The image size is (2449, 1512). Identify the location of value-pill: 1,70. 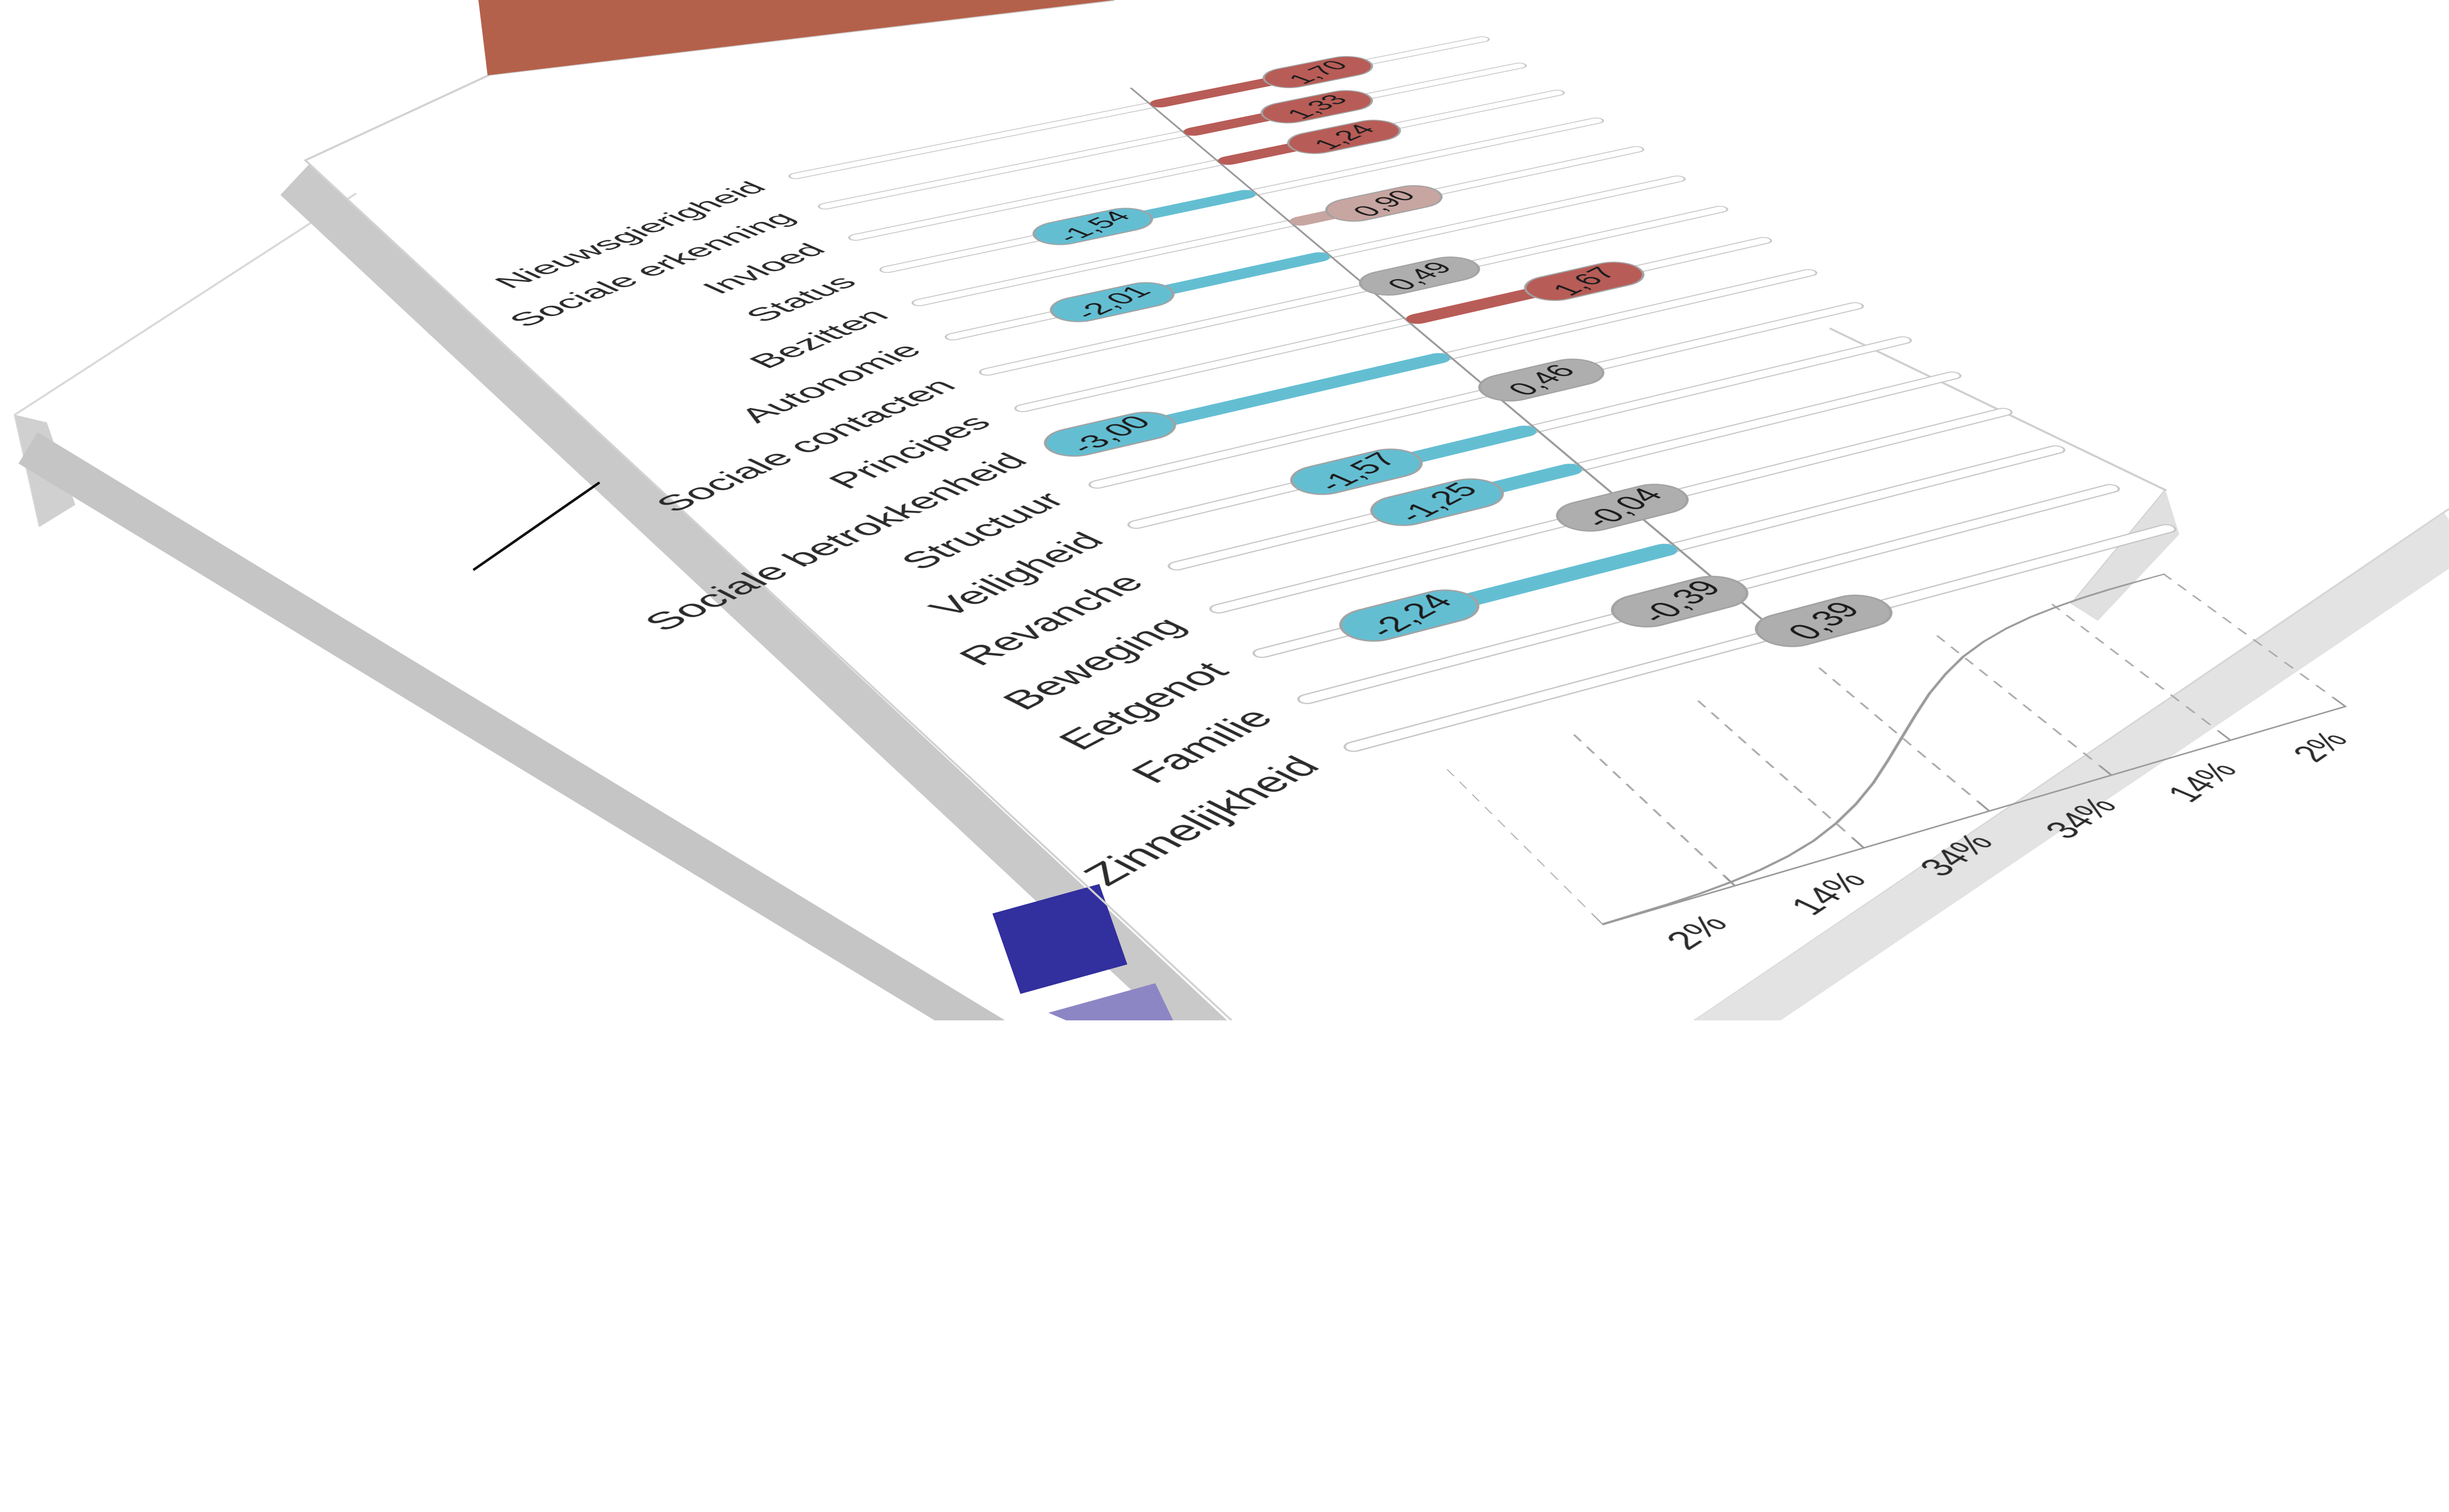
(1318, 72).